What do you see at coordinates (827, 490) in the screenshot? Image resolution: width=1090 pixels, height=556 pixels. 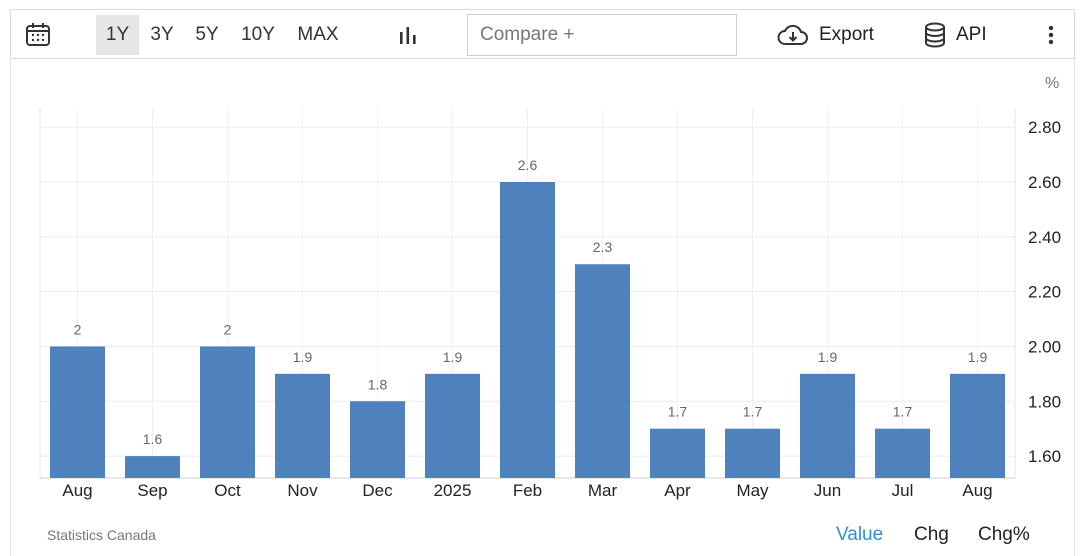 I see `x-tick-label: Jun` at bounding box center [827, 490].